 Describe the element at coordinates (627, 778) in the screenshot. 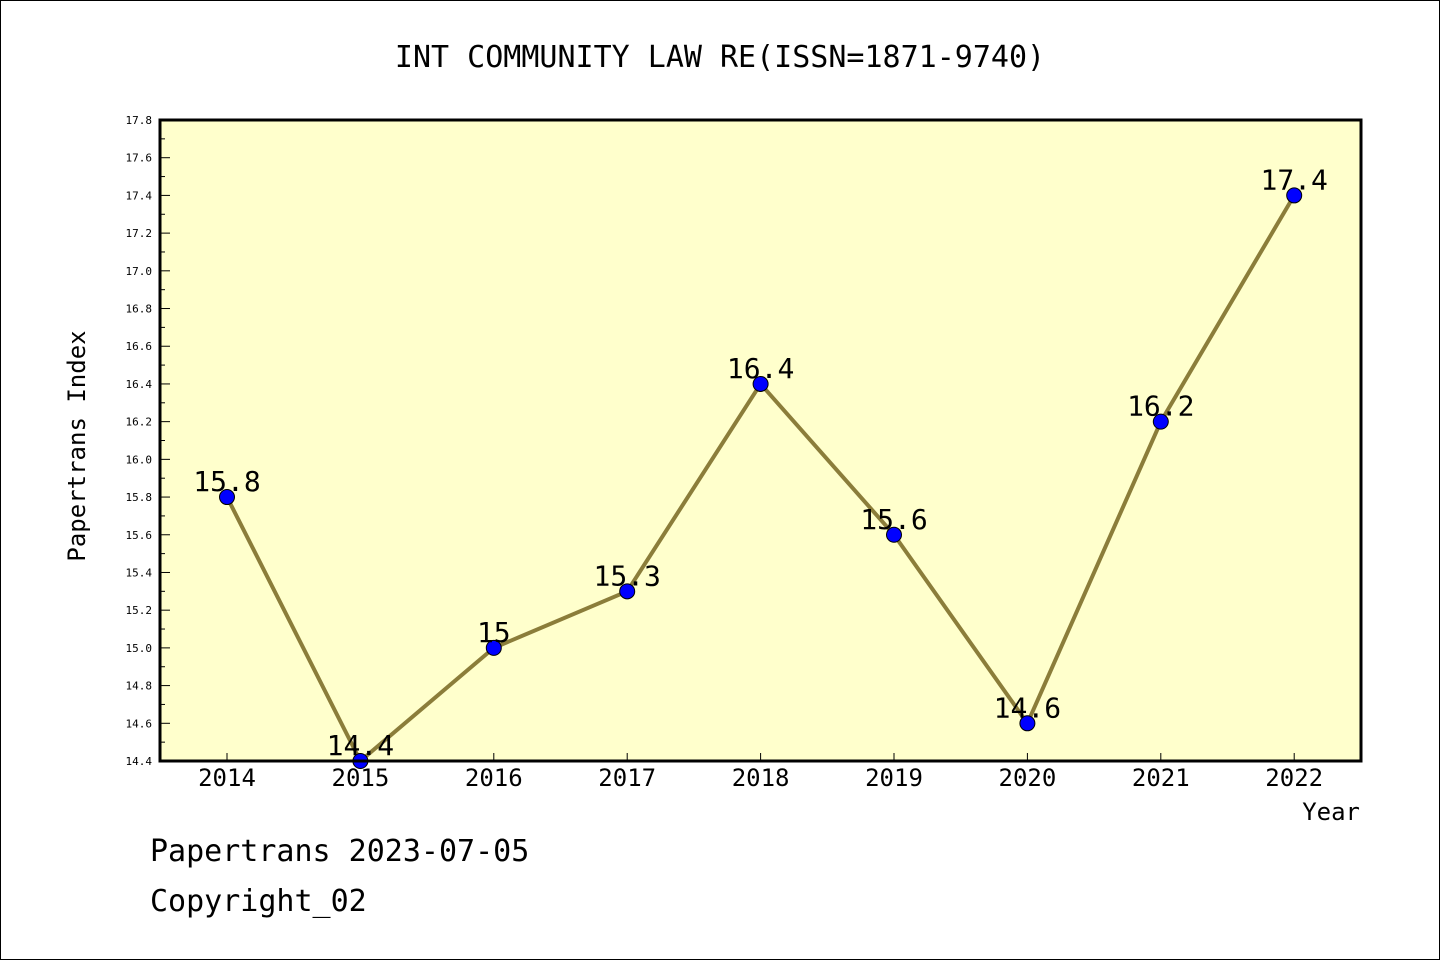

I see `x-tick-label: 2017` at that location.